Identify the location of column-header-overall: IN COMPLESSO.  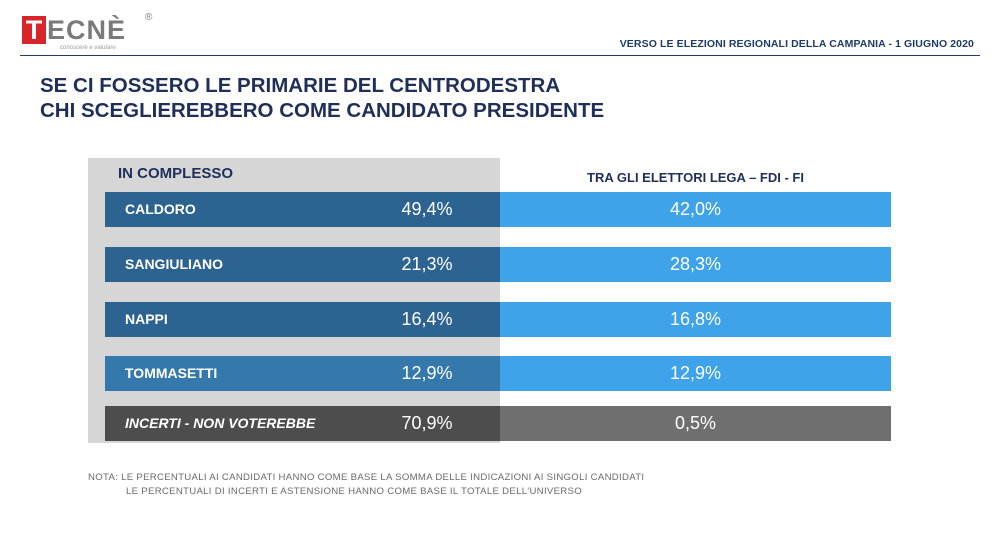
(176, 173).